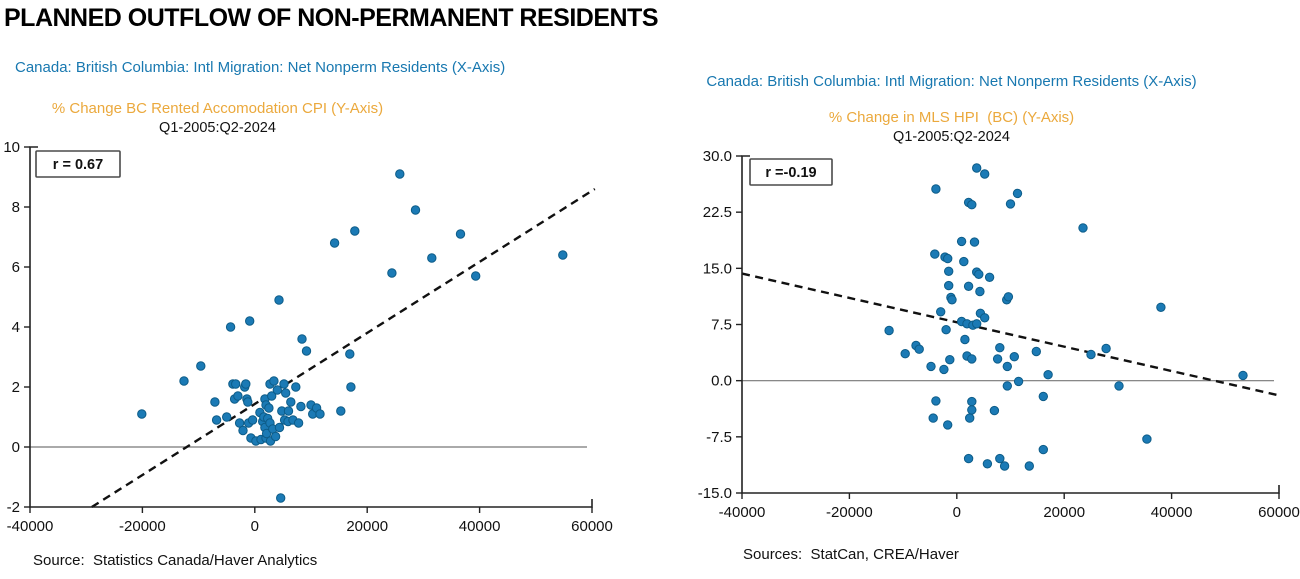 The height and width of the screenshot is (579, 1300). Describe the element at coordinates (721, 325) in the screenshot. I see `y-tick-label: 7.5` at that location.